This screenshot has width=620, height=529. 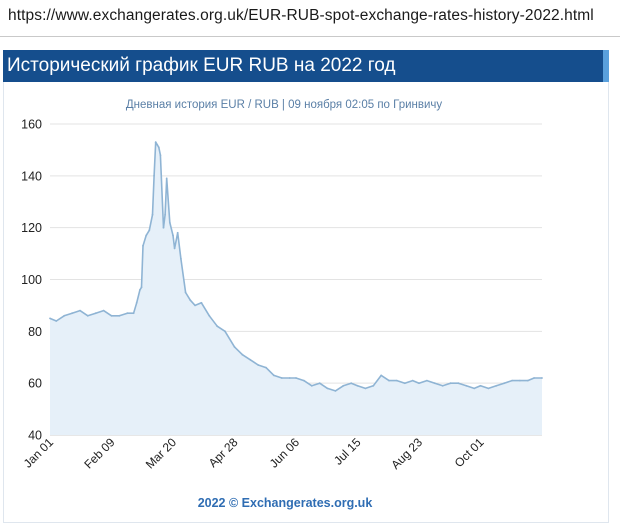 I want to click on x-tick-label: Mar 20, so click(x=161, y=453).